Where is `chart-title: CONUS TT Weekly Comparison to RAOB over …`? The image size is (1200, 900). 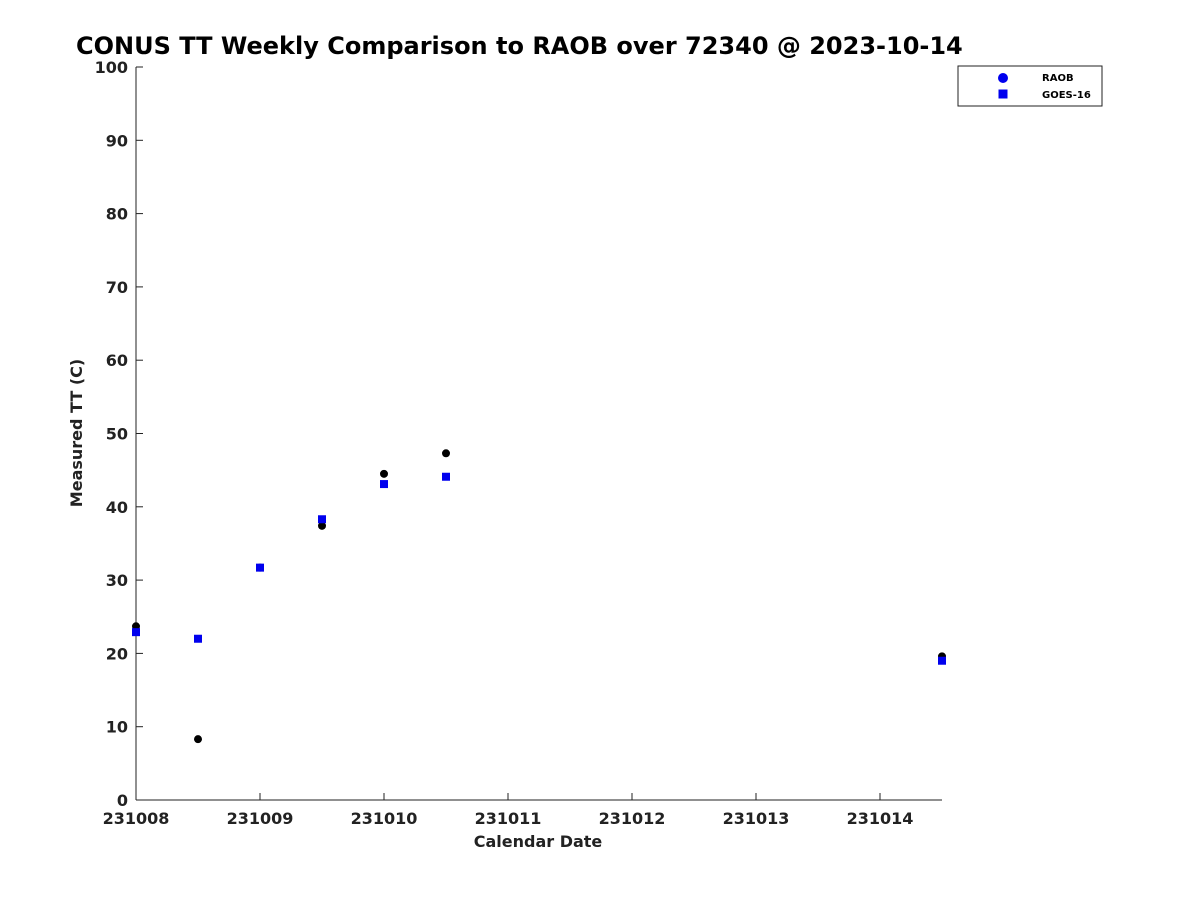 chart-title: CONUS TT Weekly Comparison to RAOB over … is located at coordinates (519, 46).